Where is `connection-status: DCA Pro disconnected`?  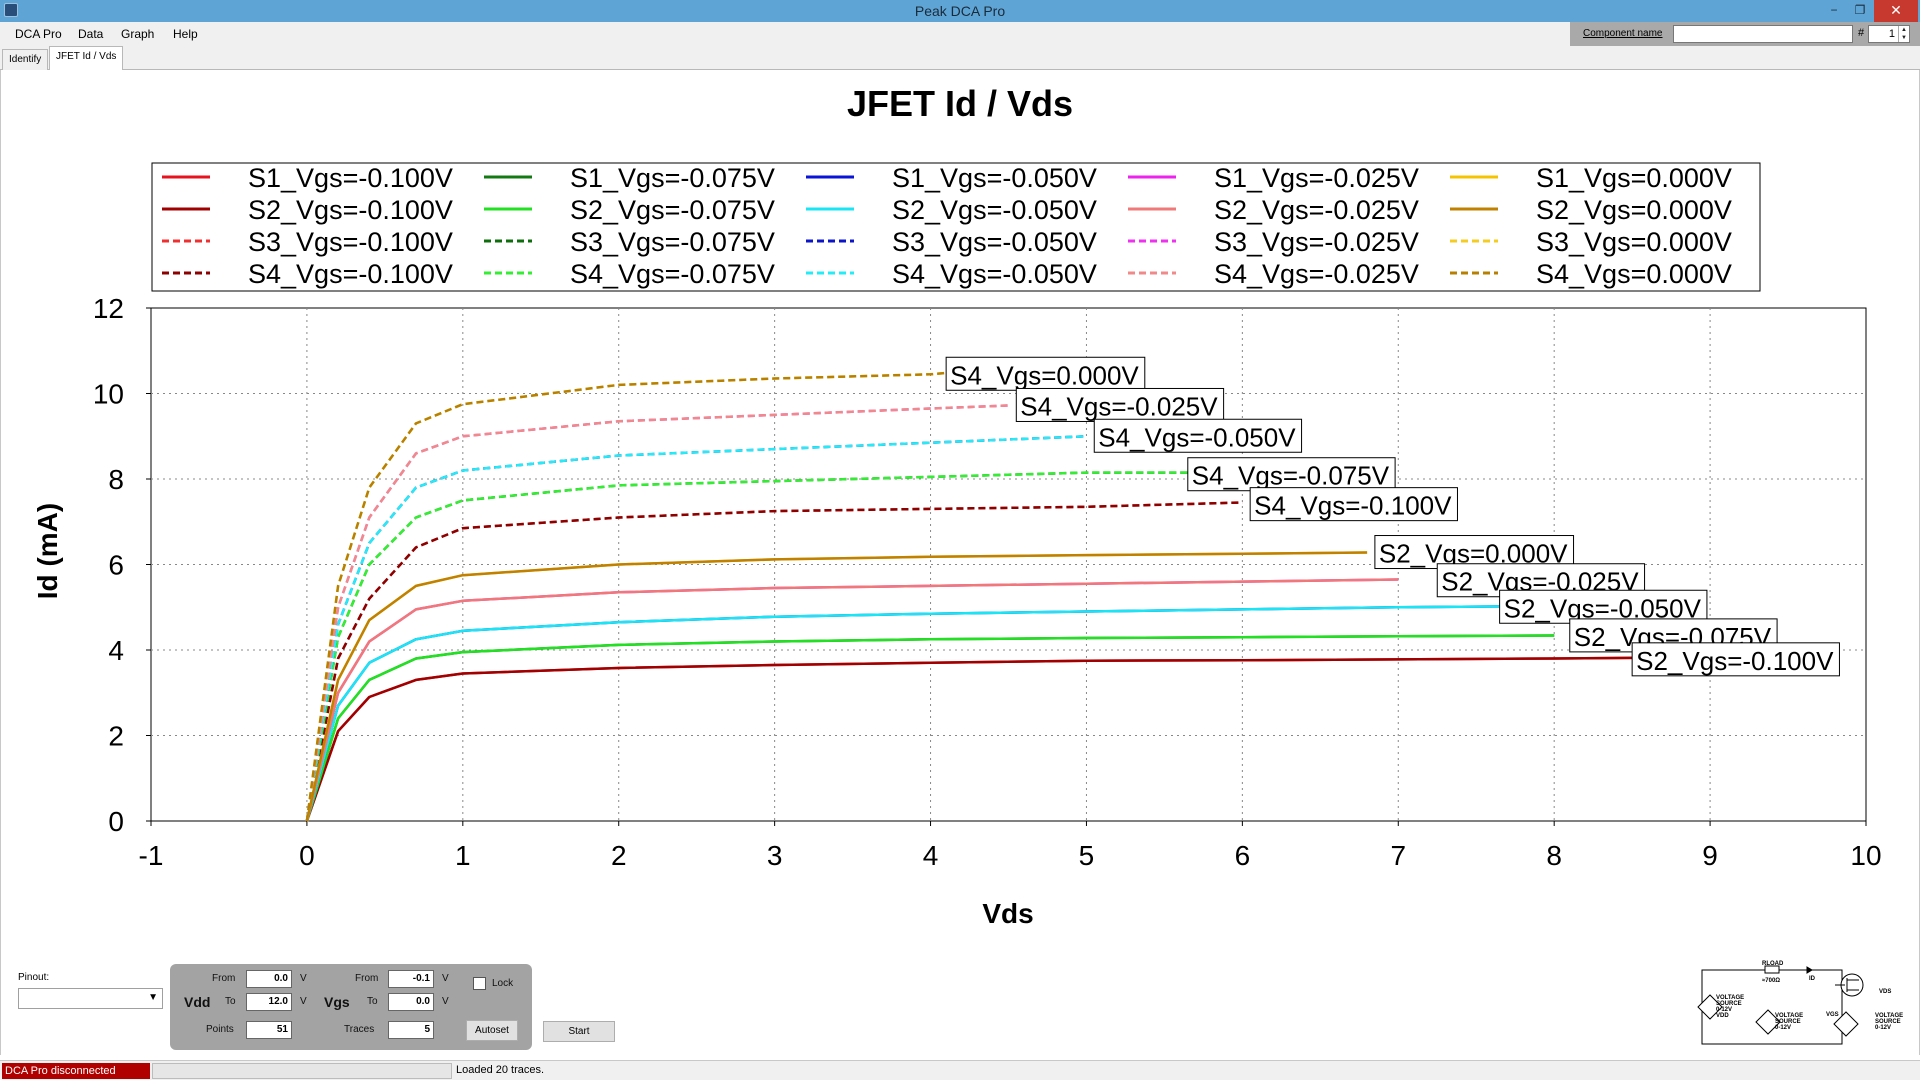 connection-status: DCA Pro disconnected is located at coordinates (76, 1071).